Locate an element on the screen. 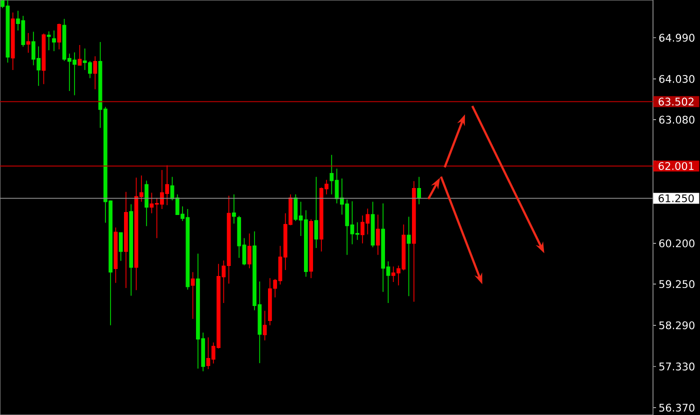 The image size is (700, 415). y-tick-label: 57.330 is located at coordinates (676, 366).